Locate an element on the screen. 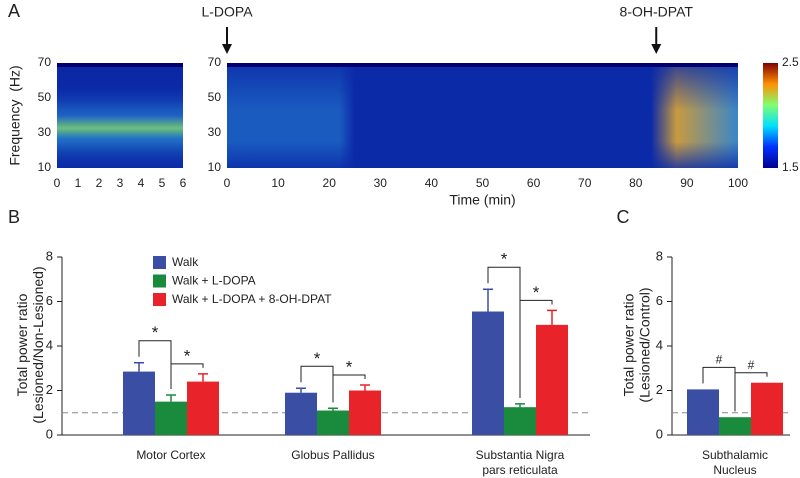  x-tick-label: 100 is located at coordinates (738, 183).